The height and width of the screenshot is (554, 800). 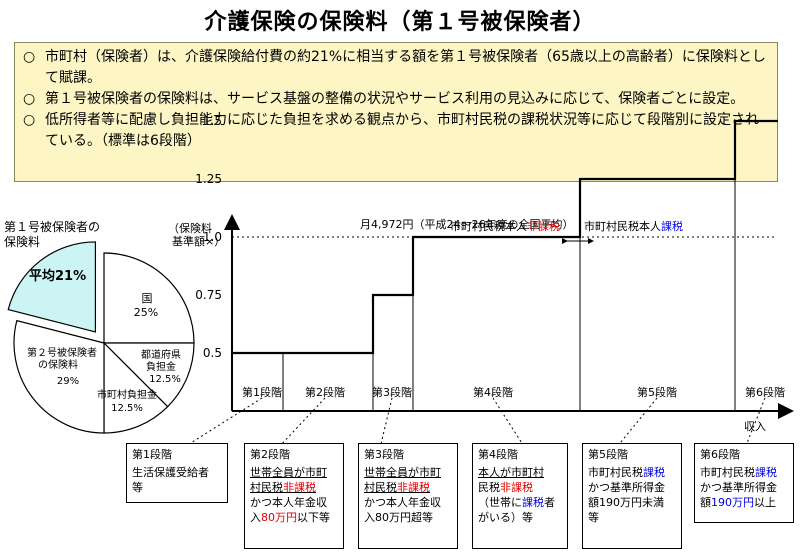 What do you see at coordinates (279, 517) in the screenshot?
I see `step-box-highlight: 80万円` at bounding box center [279, 517].